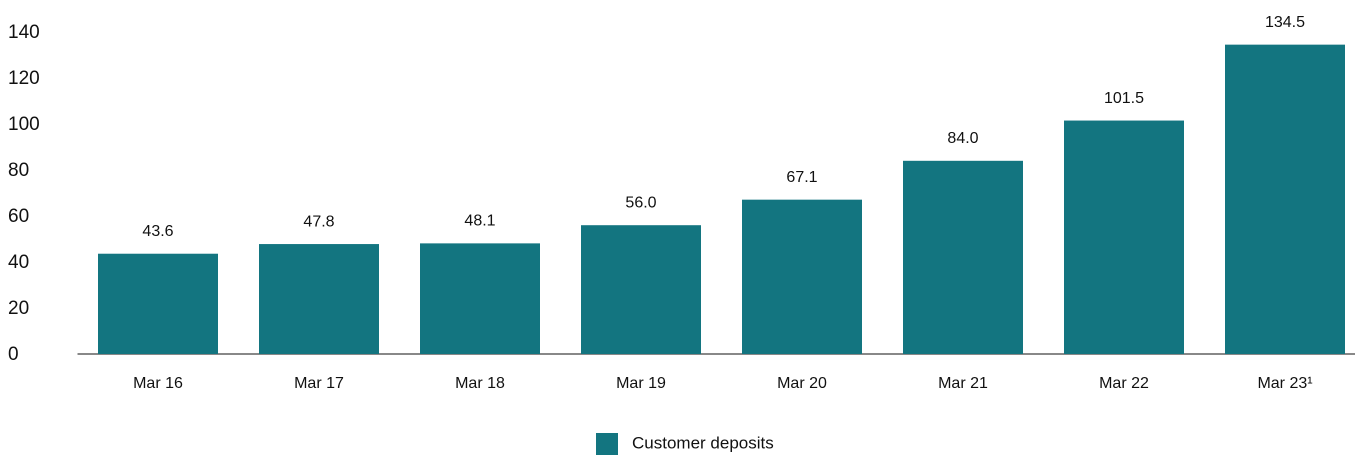  Describe the element at coordinates (13, 354) in the screenshot. I see `y-tick-label: 0` at that location.